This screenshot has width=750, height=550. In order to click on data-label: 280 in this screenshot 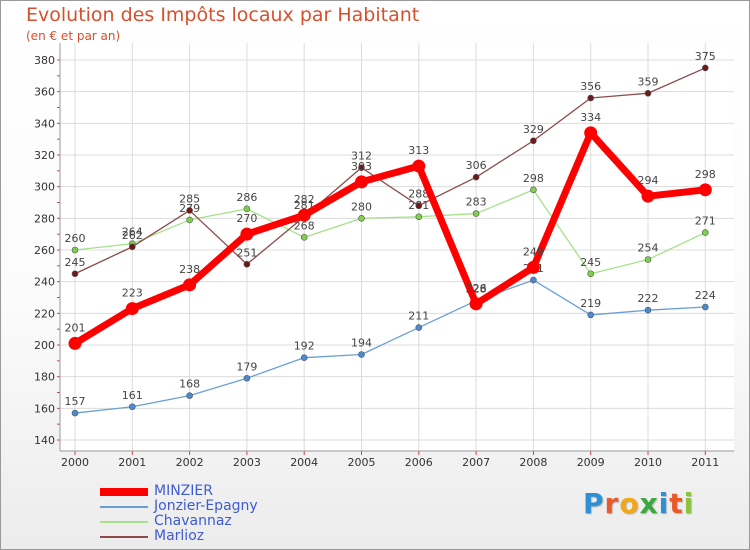, I will do `click(361, 206)`.